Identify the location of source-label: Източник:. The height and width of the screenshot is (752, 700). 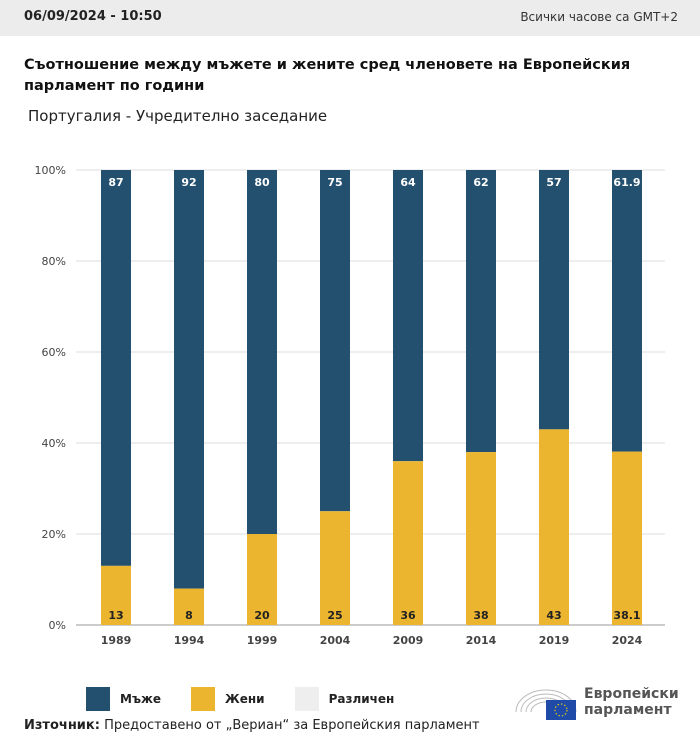
(62, 725).